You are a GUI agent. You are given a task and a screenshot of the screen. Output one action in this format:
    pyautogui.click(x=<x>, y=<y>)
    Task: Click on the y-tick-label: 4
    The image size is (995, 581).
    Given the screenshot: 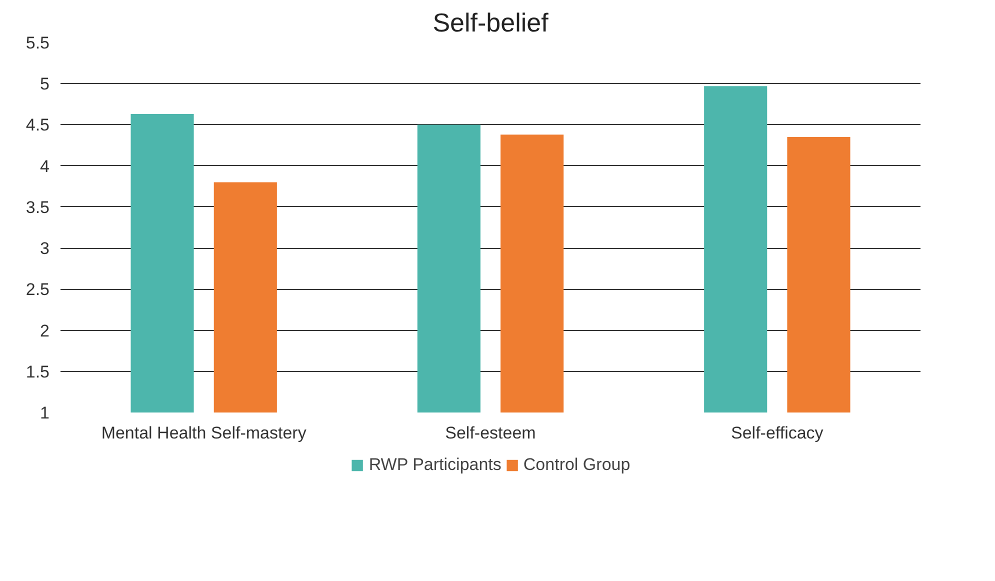 What is the action you would take?
    pyautogui.click(x=45, y=166)
    